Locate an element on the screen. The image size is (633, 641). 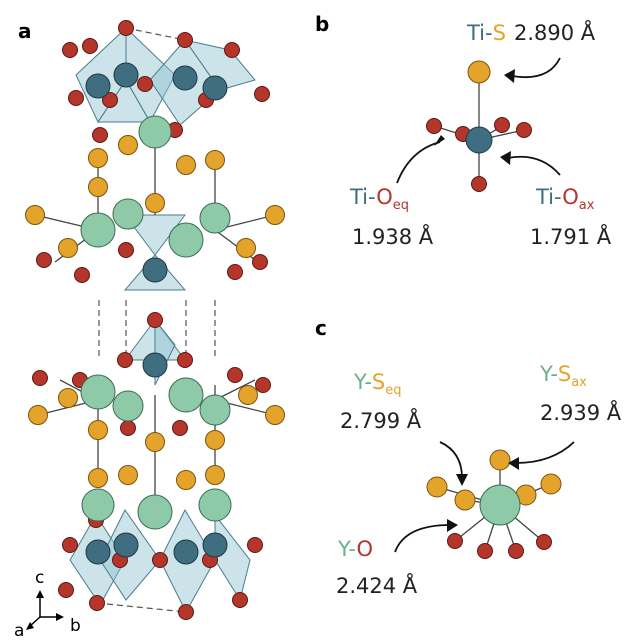
axis-a-label: a is located at coordinates (19, 631).